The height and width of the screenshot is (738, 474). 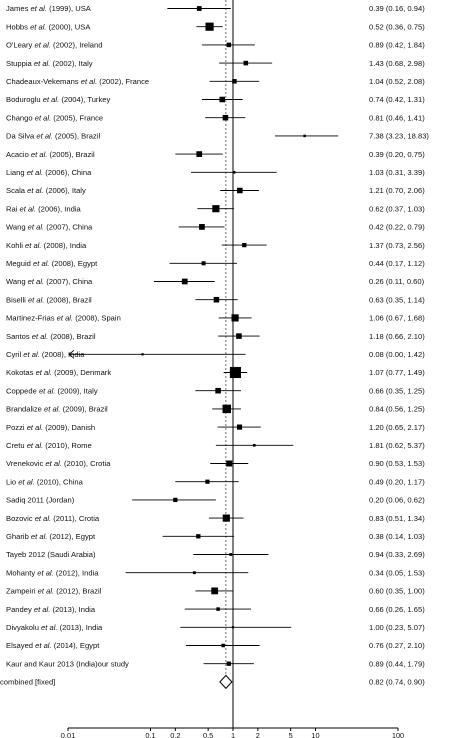 I want to click on study-label-part: (1999), USA, so click(x=69, y=8).